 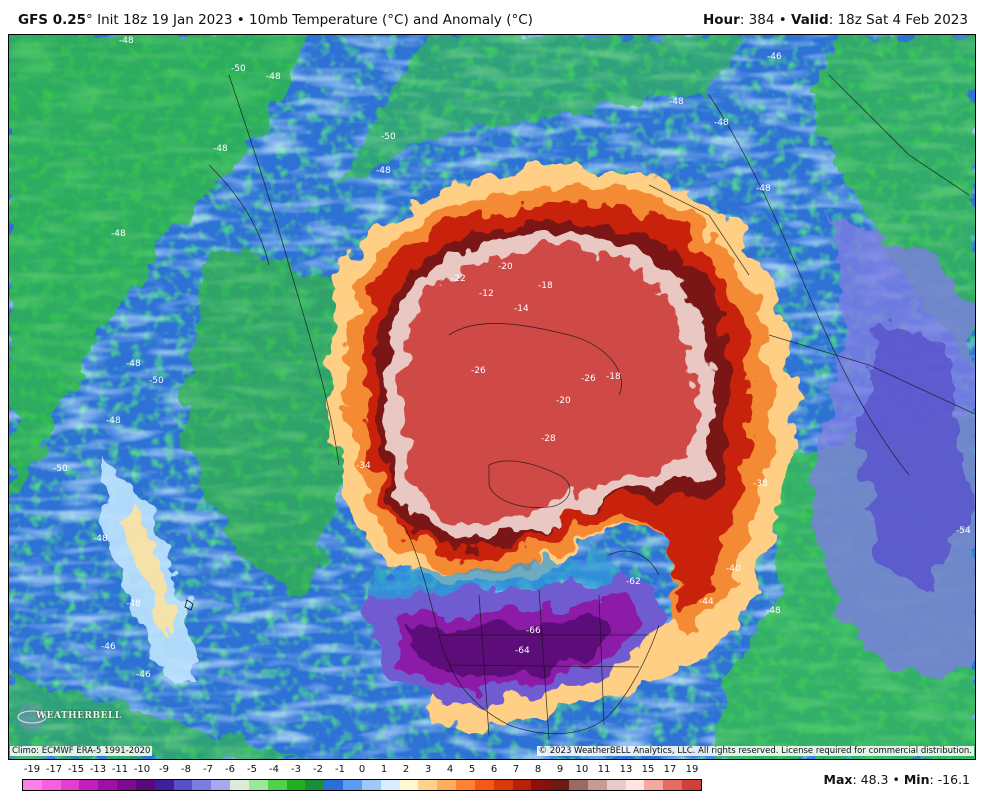 I want to click on colorbar-tick-label: -5, so click(x=252, y=769).